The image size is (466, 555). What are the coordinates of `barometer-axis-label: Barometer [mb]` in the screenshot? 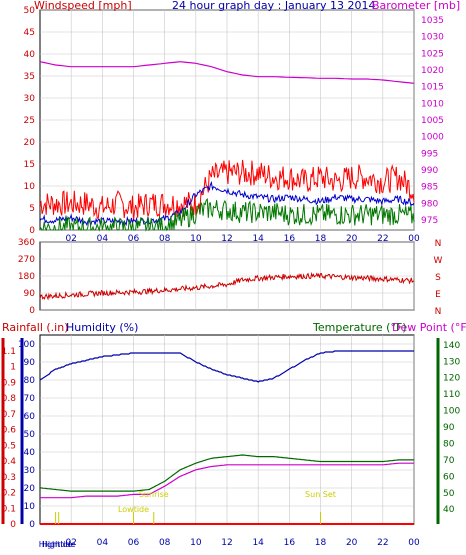 It's located at (416, 6).